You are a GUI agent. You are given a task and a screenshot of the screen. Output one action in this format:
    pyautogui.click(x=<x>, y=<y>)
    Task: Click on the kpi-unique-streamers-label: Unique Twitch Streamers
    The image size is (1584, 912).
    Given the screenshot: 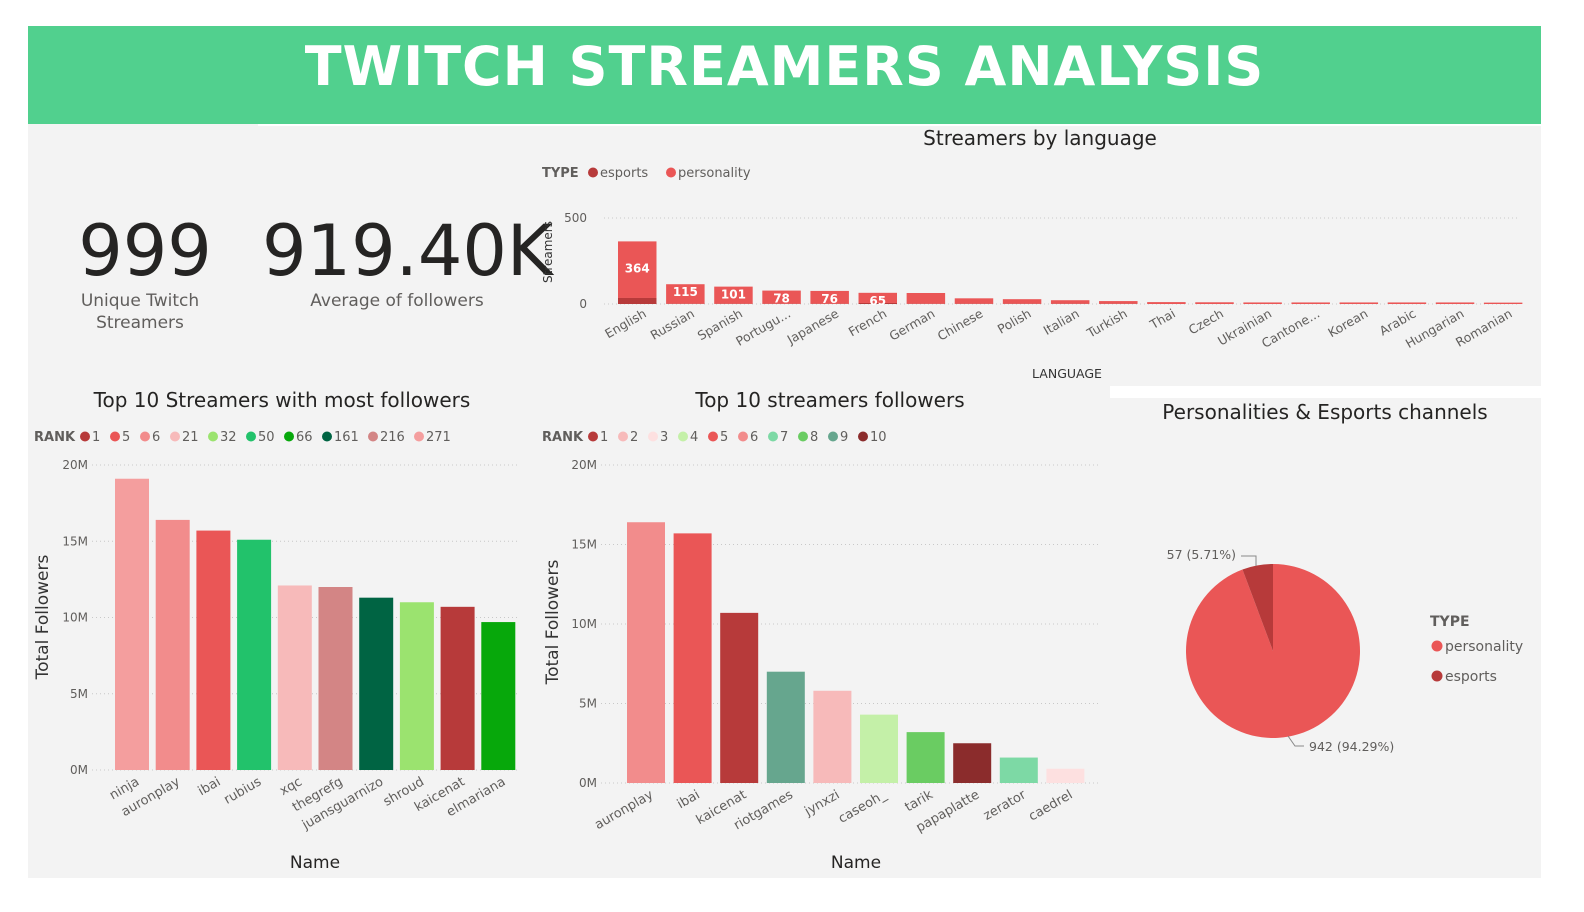 What is the action you would take?
    pyautogui.click(x=140, y=312)
    